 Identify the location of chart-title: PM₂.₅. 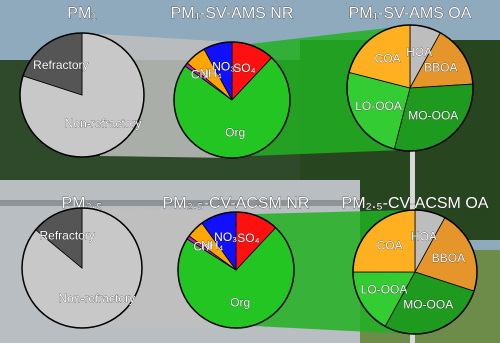
(81, 203).